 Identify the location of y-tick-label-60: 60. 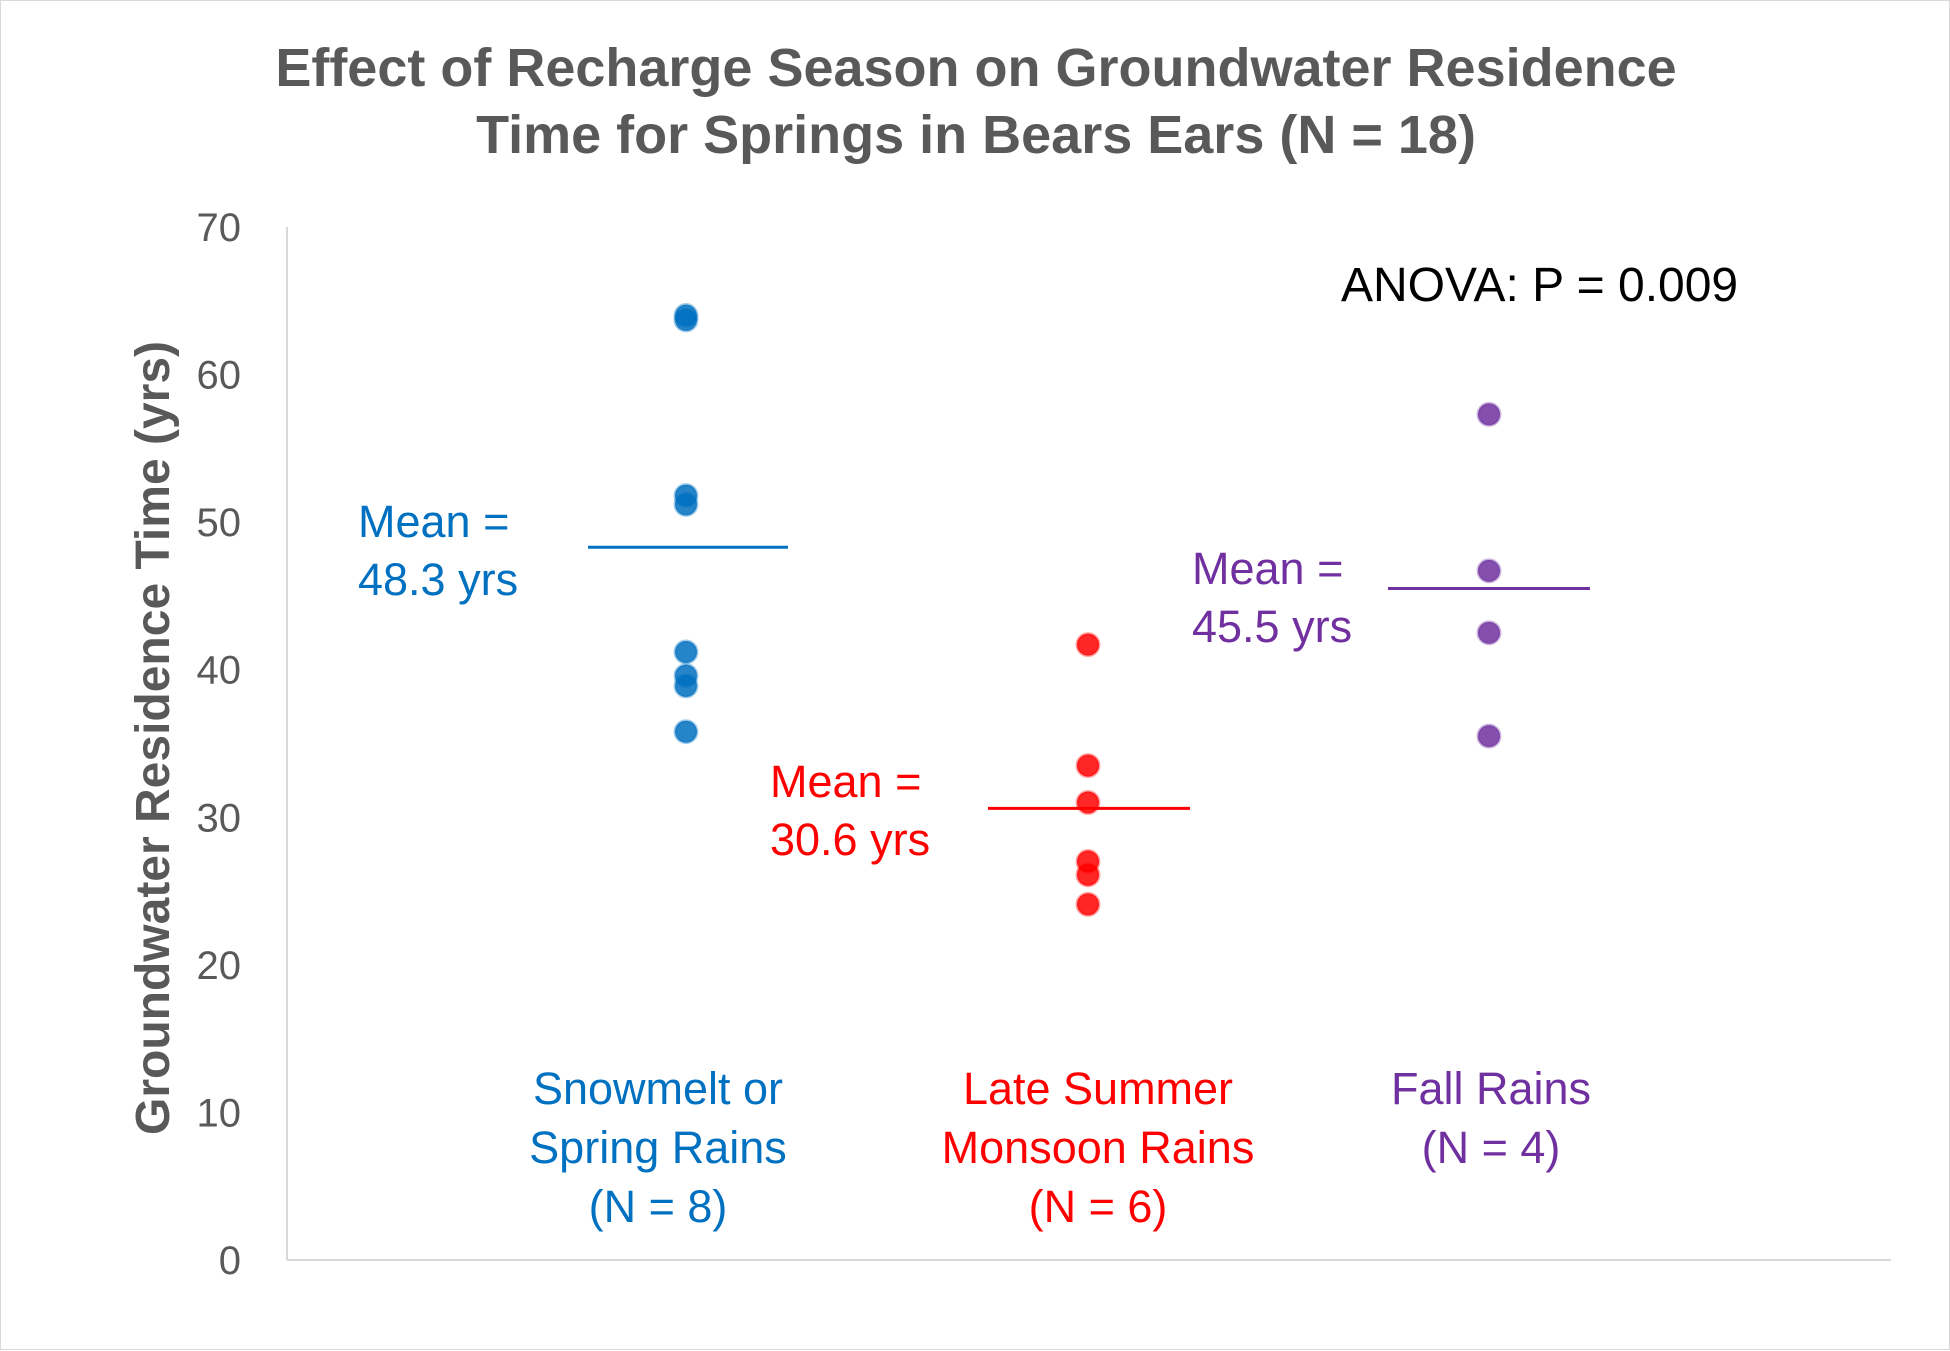
(219, 376).